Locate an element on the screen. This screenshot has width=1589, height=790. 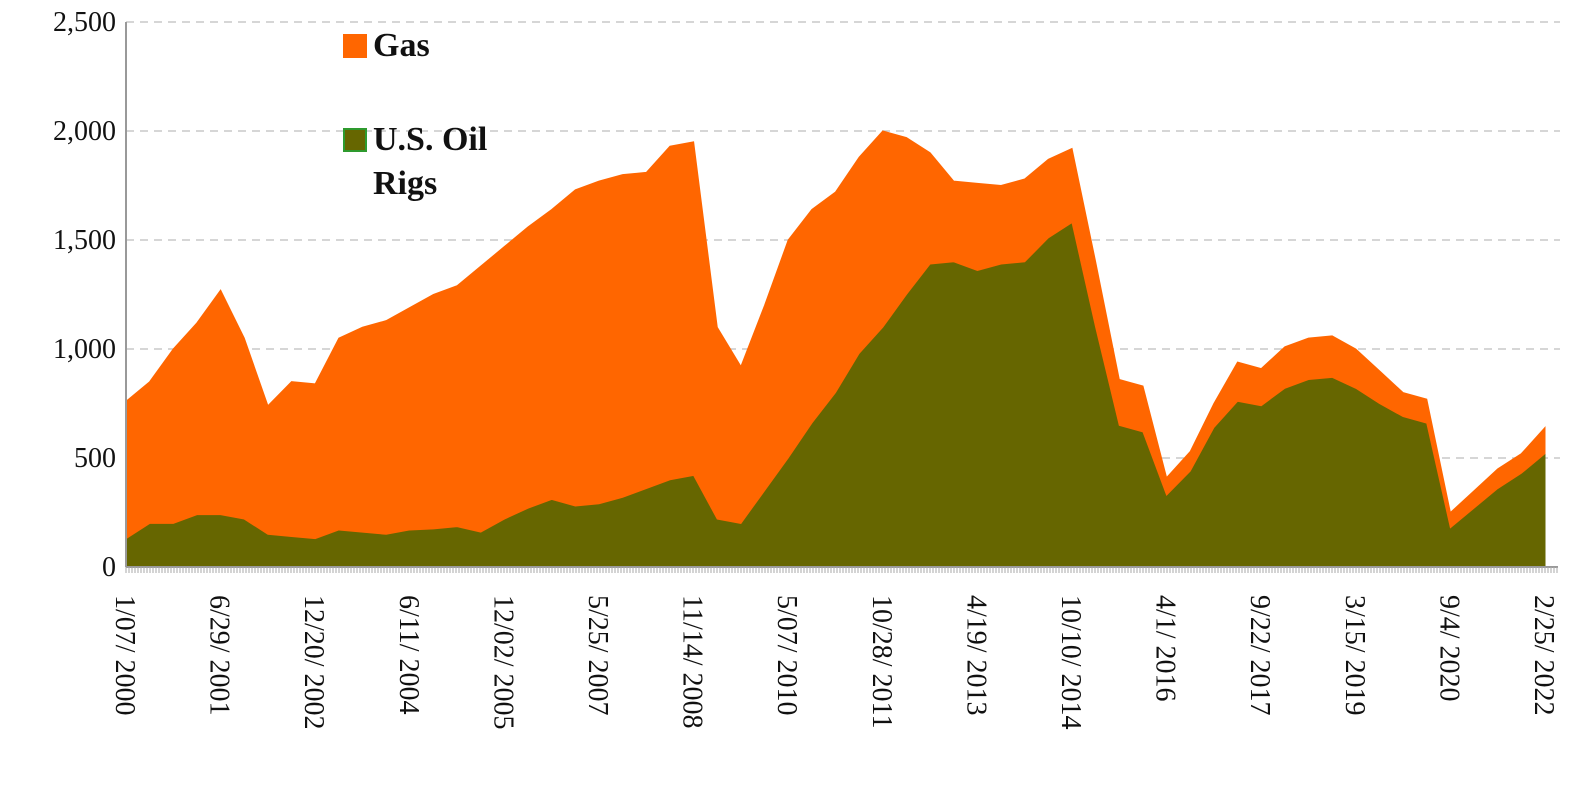
x-tick-label: 12/02/ 2005 is located at coordinates (502, 662).